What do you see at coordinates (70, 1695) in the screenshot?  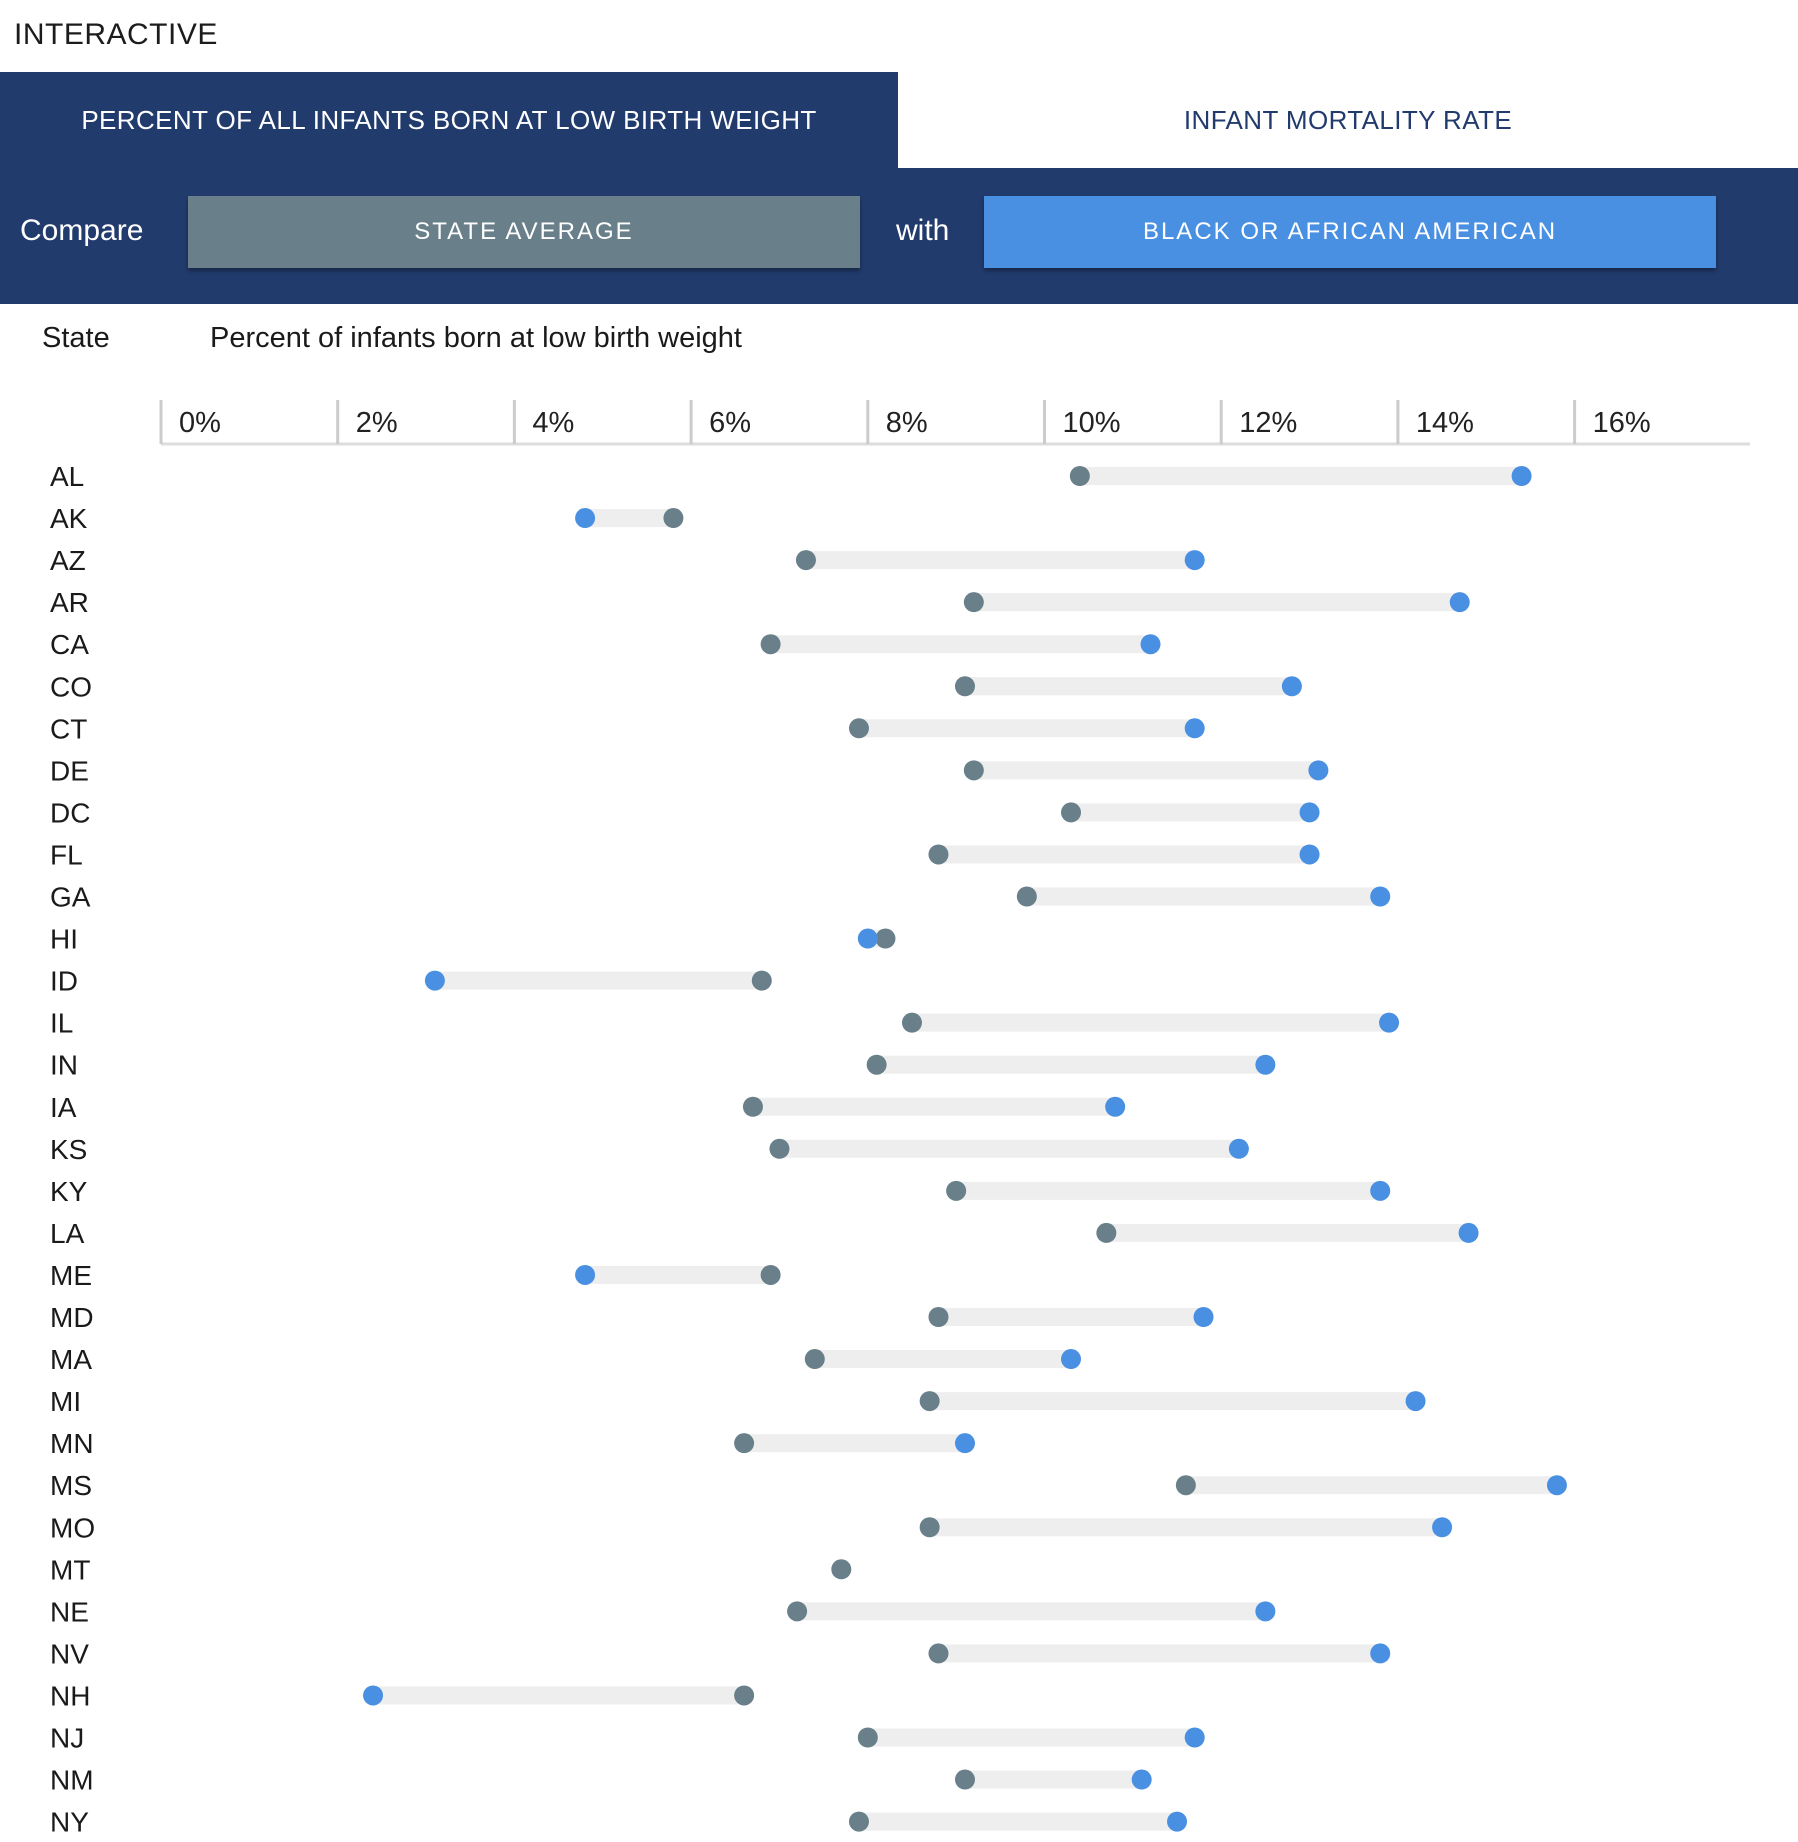 I see `state-label: NH` at bounding box center [70, 1695].